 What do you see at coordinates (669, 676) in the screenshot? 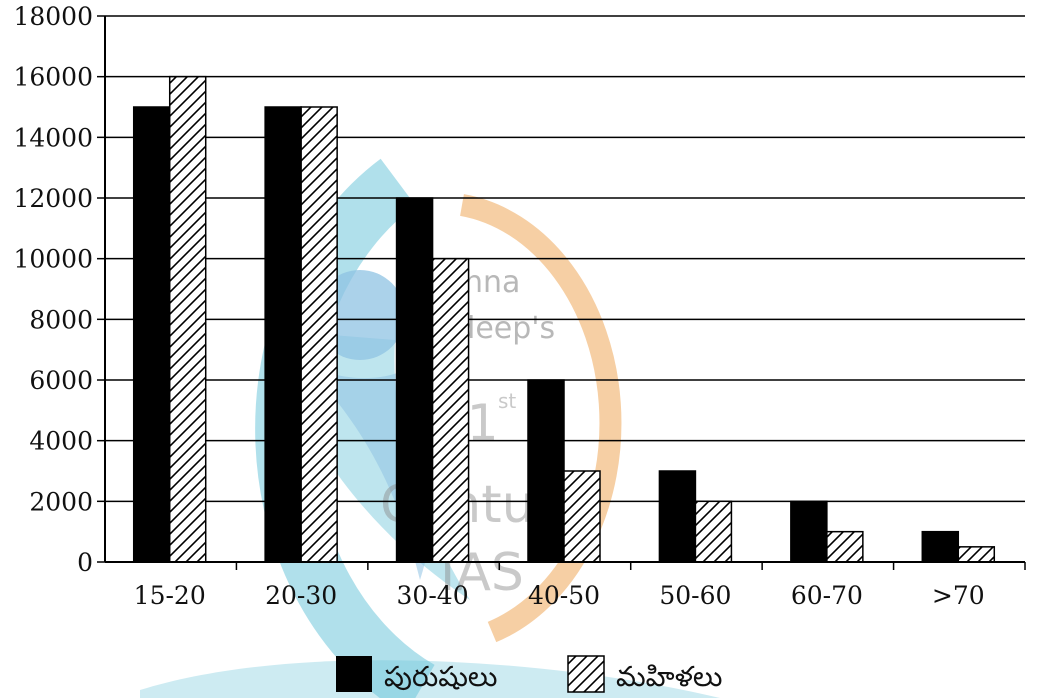
I see `legend-label-series-2: మహిళలు` at bounding box center [669, 676].